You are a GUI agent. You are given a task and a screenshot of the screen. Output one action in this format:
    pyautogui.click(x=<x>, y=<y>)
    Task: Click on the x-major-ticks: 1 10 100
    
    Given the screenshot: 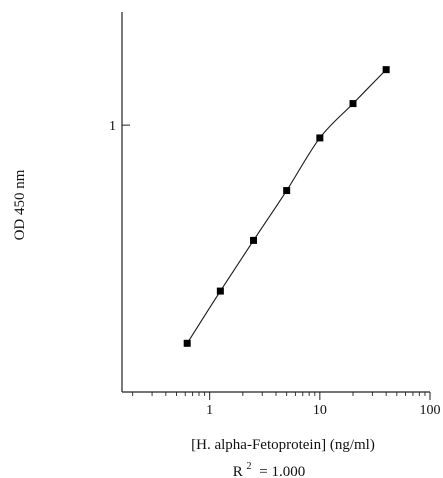 What is the action you would take?
    pyautogui.click(x=323, y=405)
    